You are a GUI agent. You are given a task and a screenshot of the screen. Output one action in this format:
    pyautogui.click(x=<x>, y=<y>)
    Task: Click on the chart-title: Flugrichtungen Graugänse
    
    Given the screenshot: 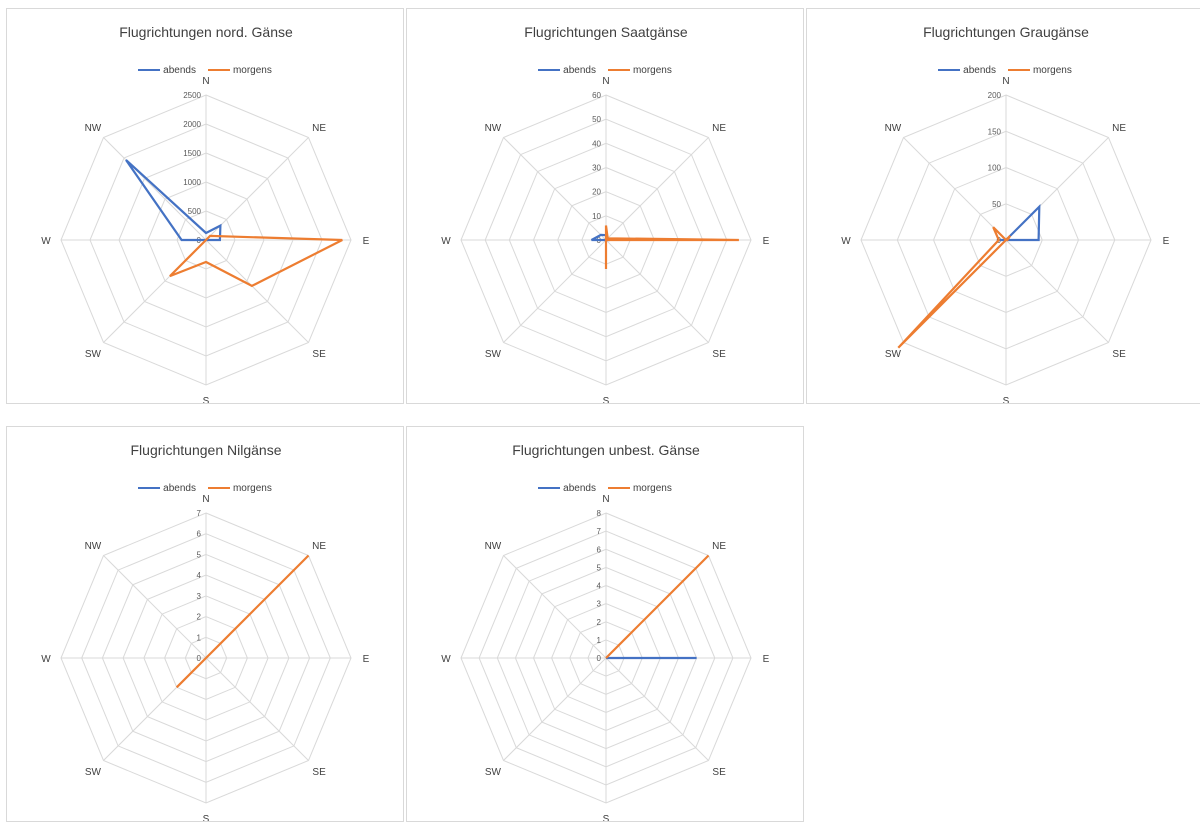 What is the action you would take?
    pyautogui.click(x=1006, y=32)
    